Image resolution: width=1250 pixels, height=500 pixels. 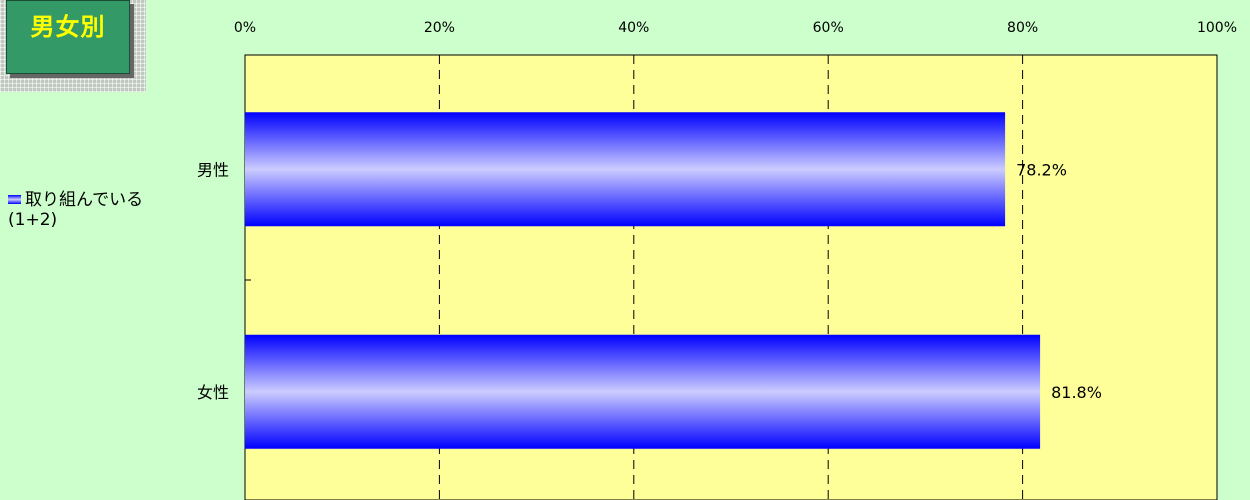 What do you see at coordinates (439, 28) in the screenshot?
I see `x-tick-label: 20%` at bounding box center [439, 28].